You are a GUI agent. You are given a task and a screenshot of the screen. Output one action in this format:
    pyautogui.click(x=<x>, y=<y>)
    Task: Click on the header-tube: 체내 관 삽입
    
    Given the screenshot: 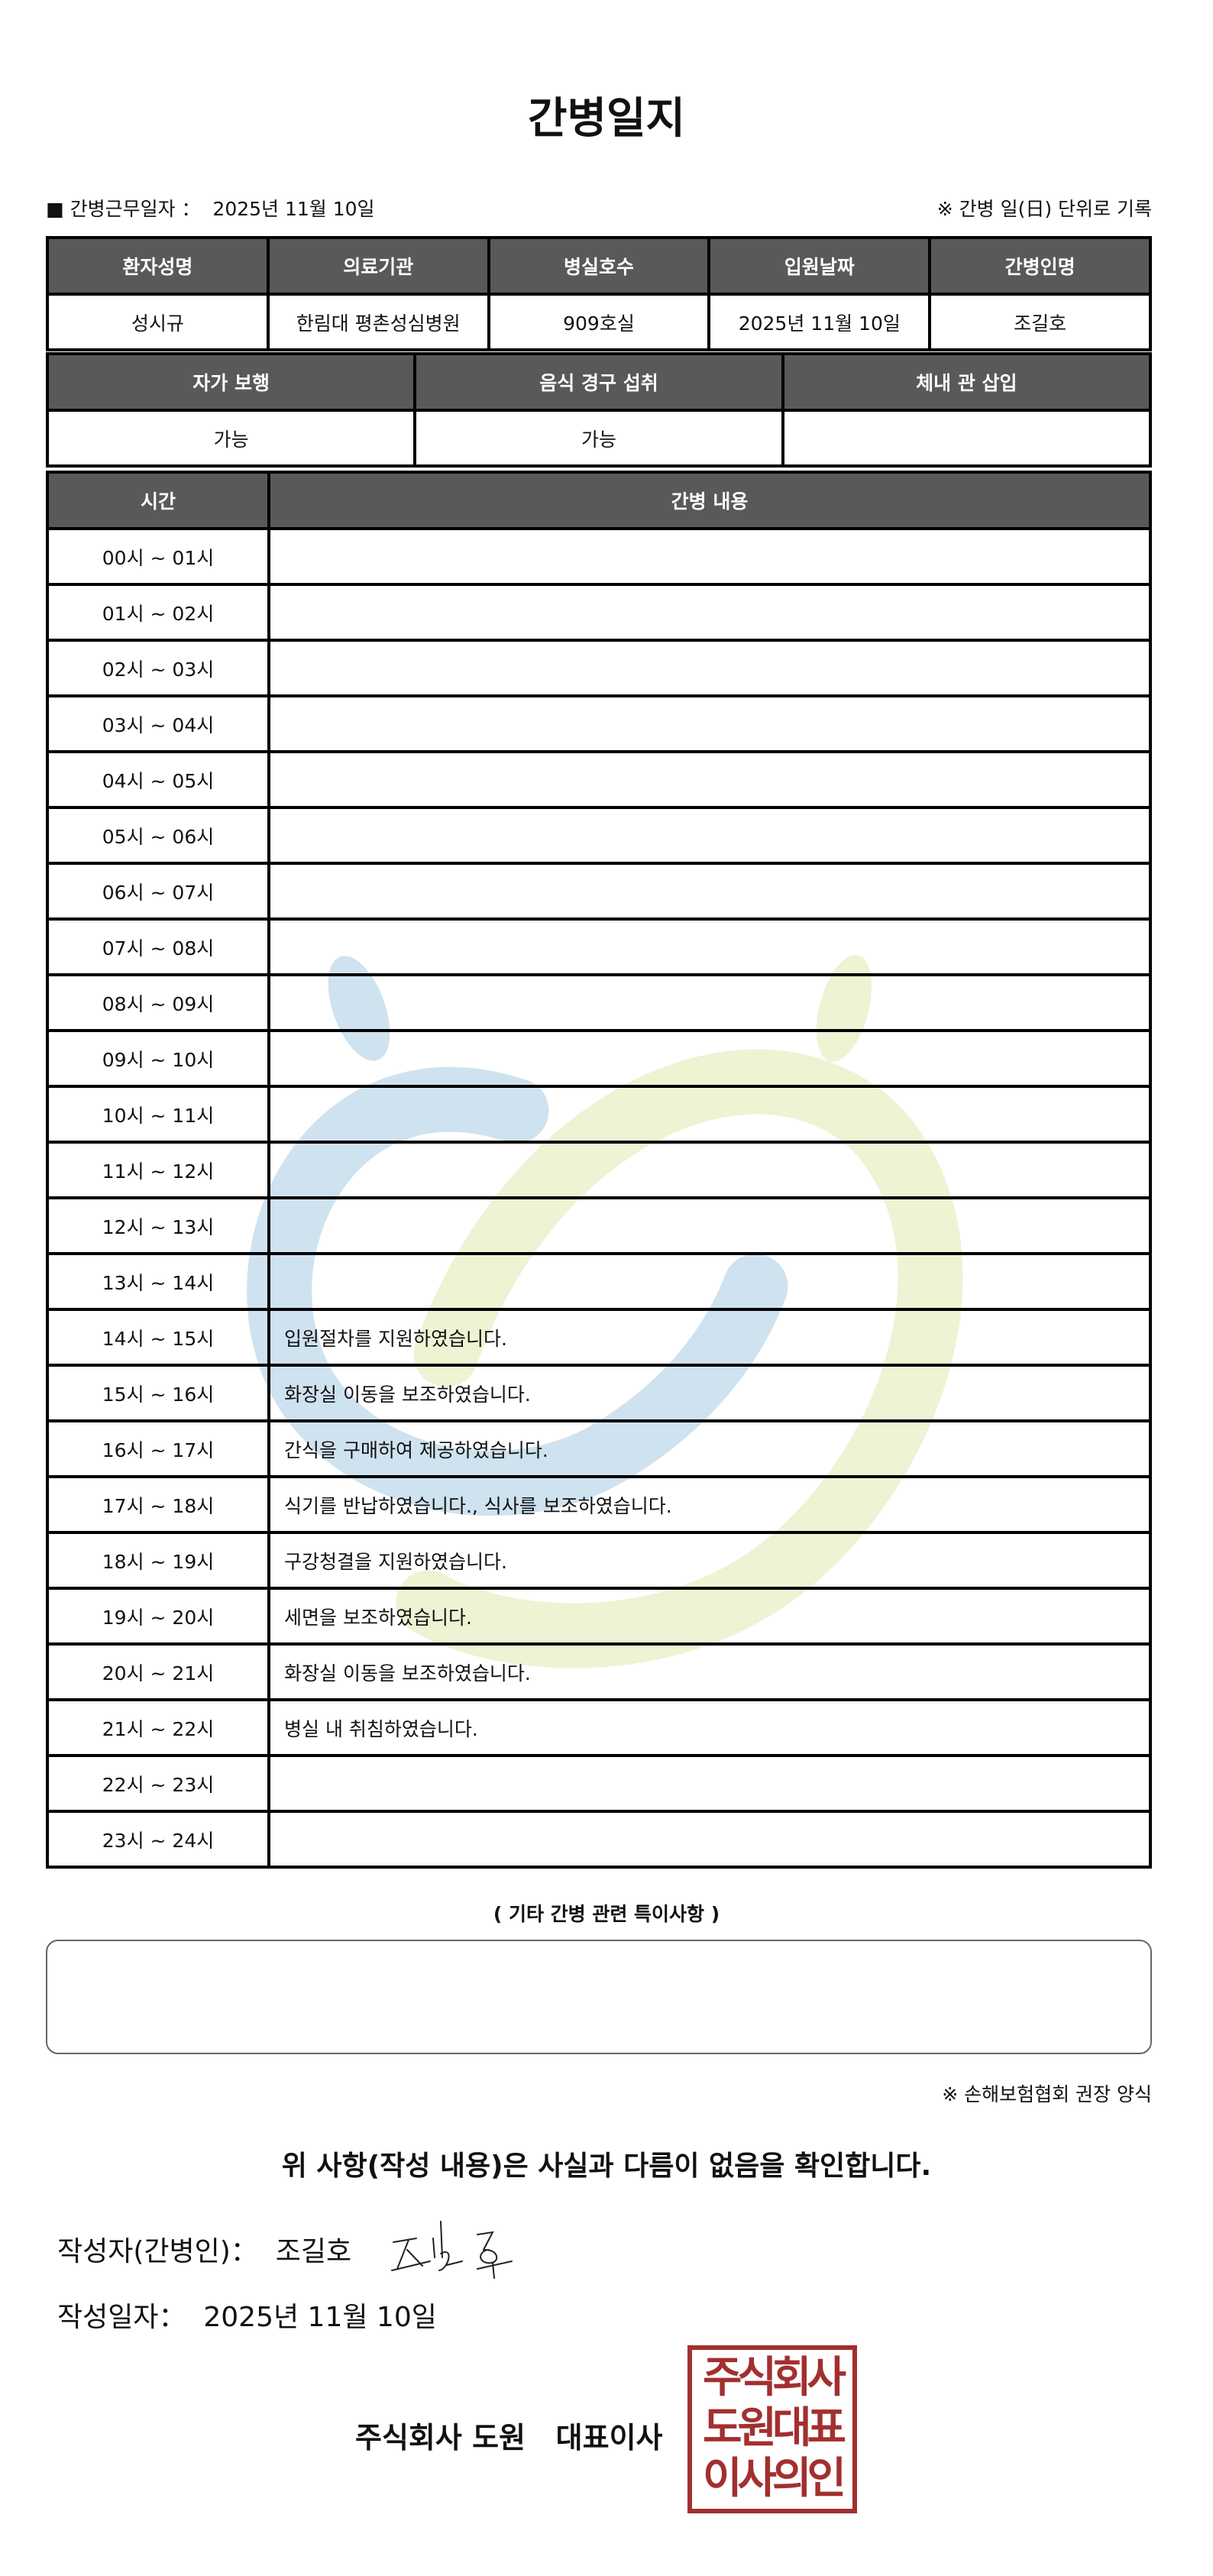 What is the action you would take?
    pyautogui.click(x=967, y=382)
    